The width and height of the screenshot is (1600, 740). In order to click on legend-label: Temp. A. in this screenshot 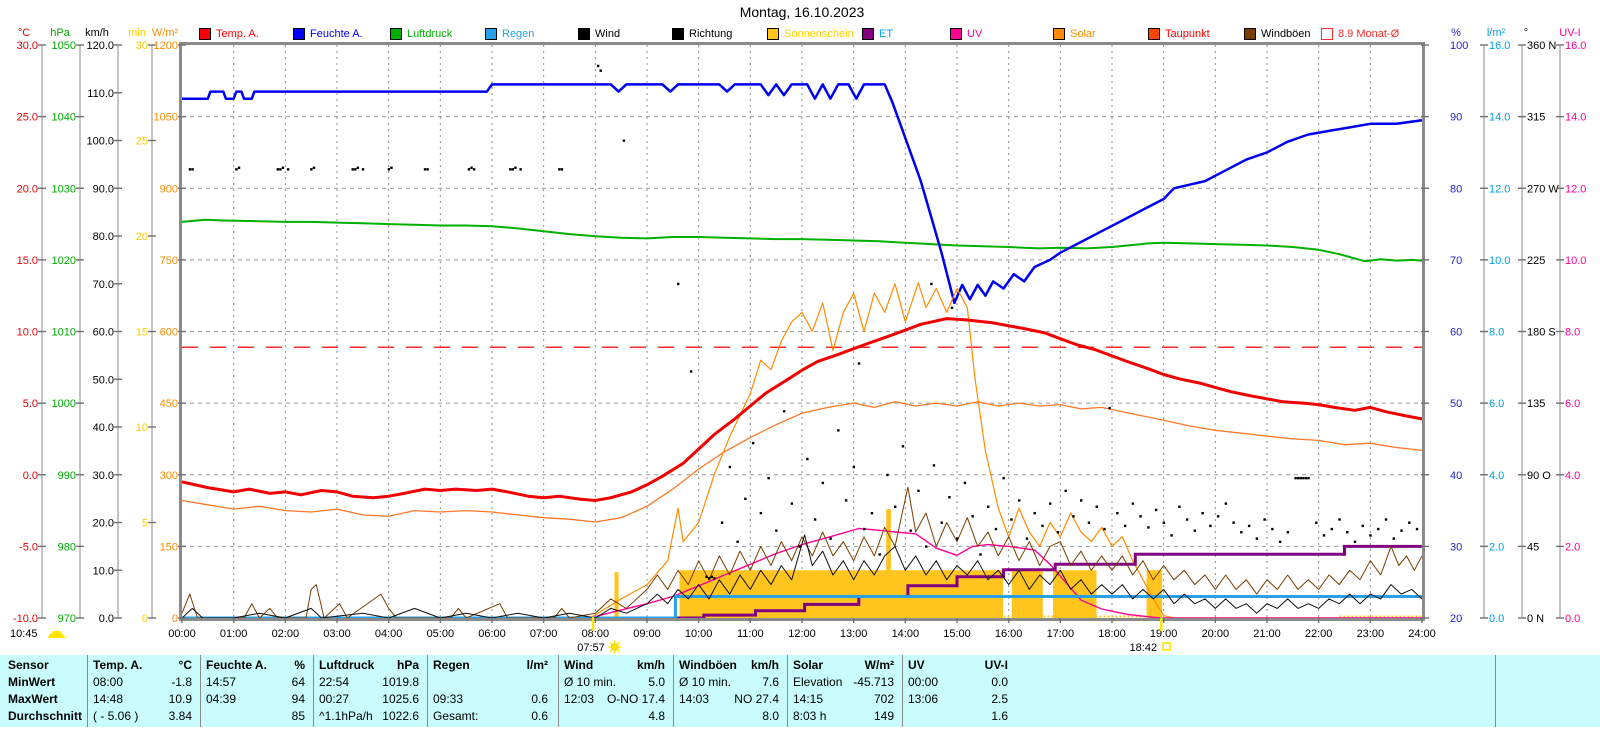, I will do `click(237, 34)`.